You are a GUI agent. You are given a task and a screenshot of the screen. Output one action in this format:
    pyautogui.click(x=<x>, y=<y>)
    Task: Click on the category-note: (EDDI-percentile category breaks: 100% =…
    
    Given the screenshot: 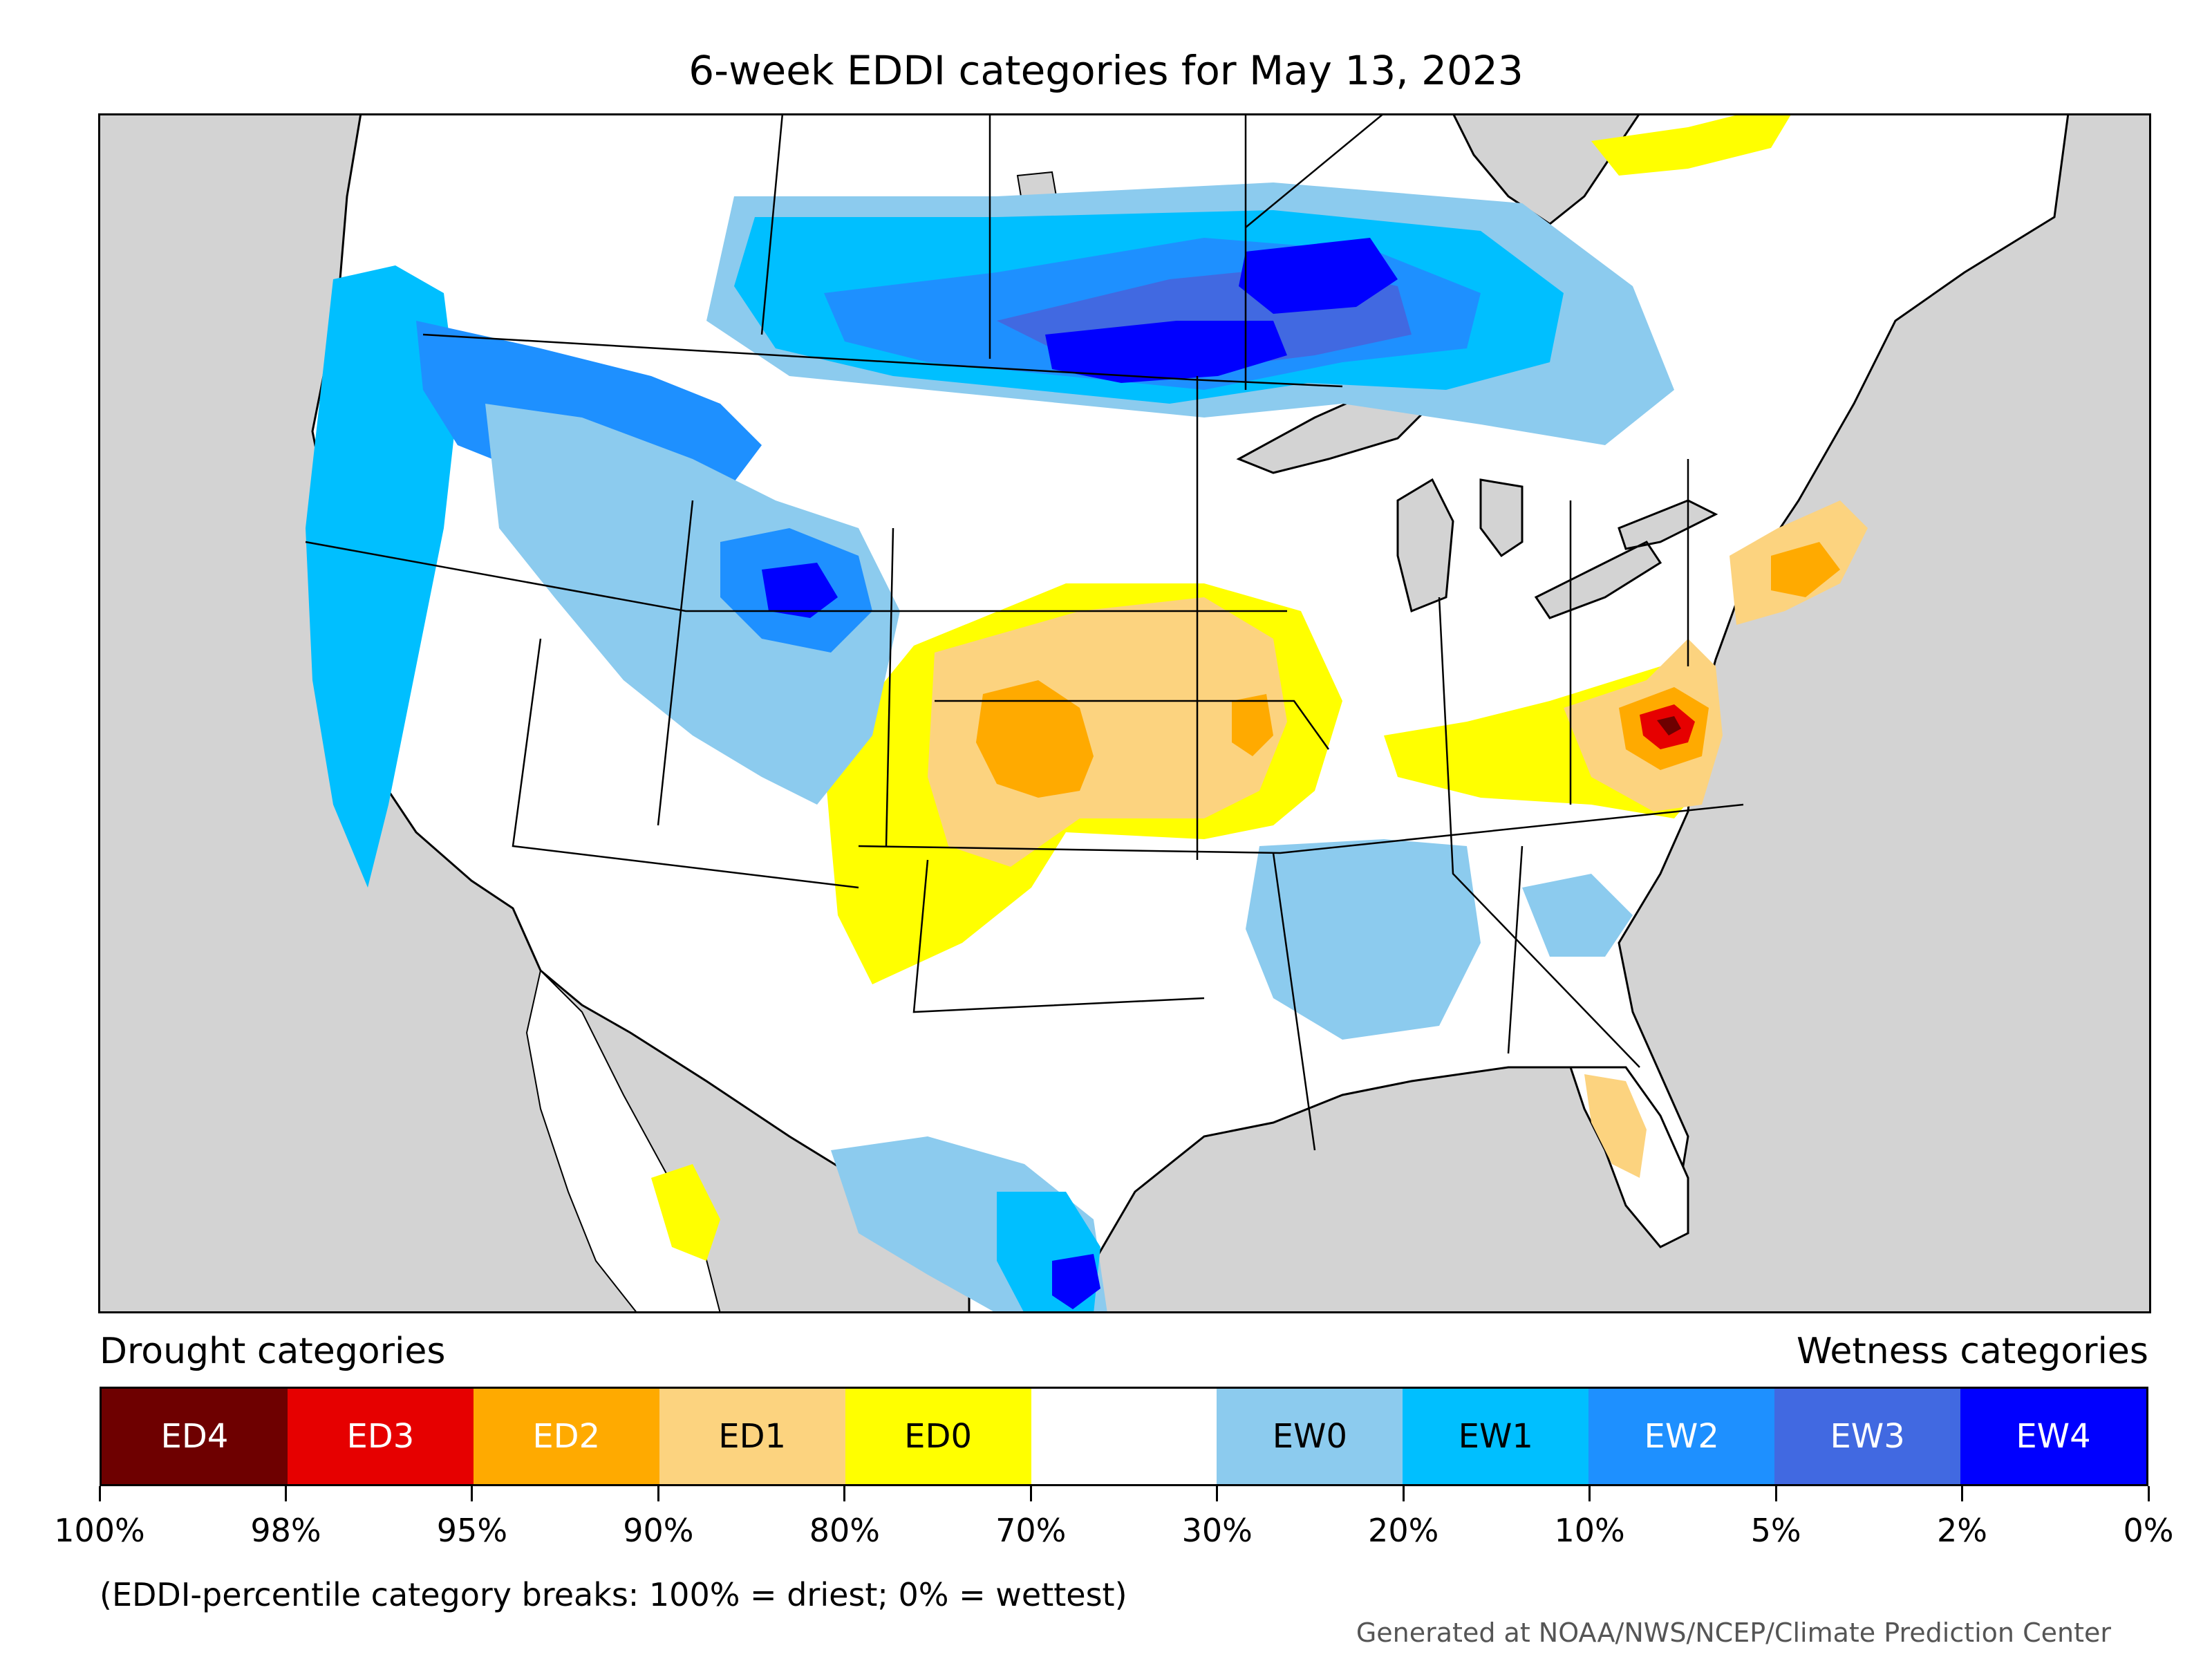 What is the action you would take?
    pyautogui.click(x=613, y=1595)
    